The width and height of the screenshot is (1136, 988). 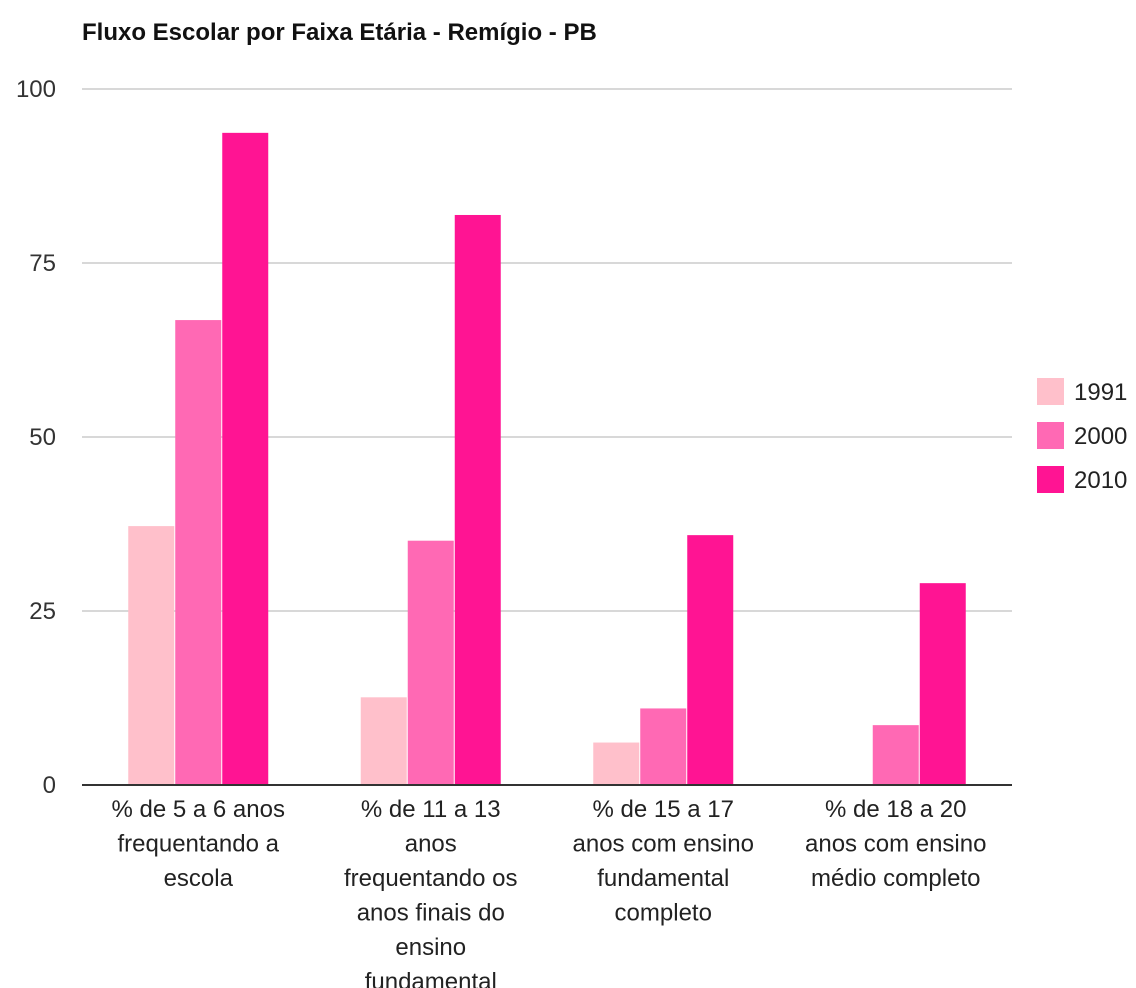 I want to click on bar-2010-cat1, so click(x=245, y=458).